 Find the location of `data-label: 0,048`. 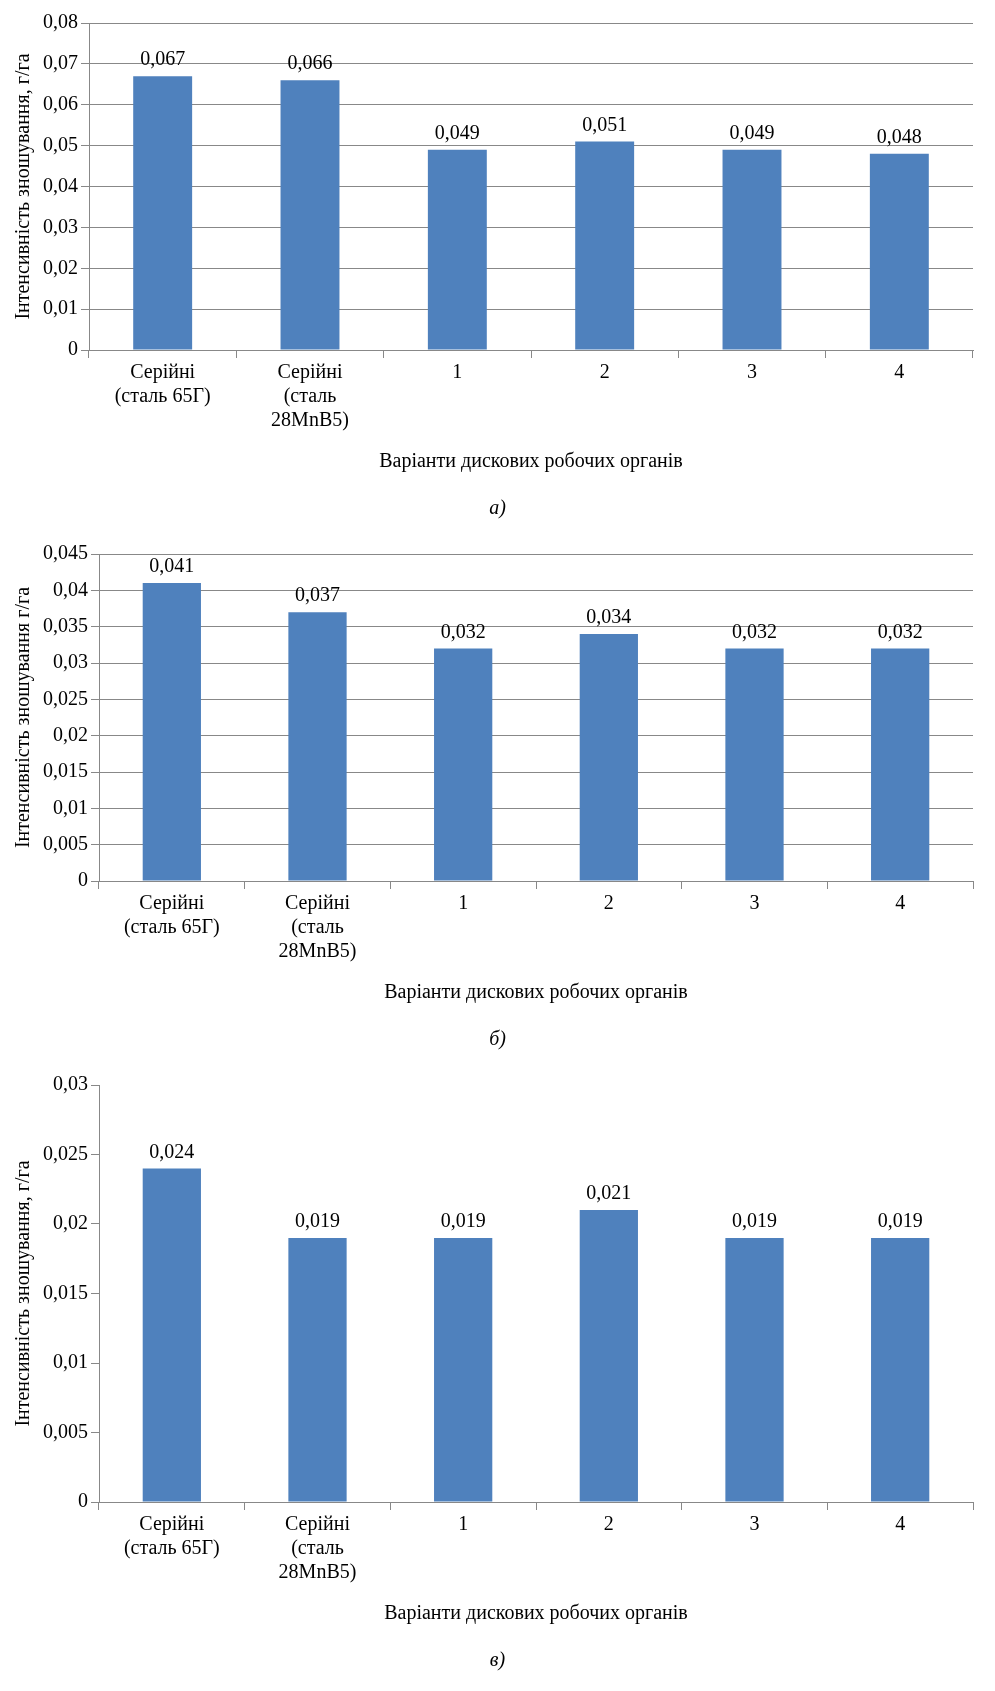

data-label: 0,048 is located at coordinates (899, 136).